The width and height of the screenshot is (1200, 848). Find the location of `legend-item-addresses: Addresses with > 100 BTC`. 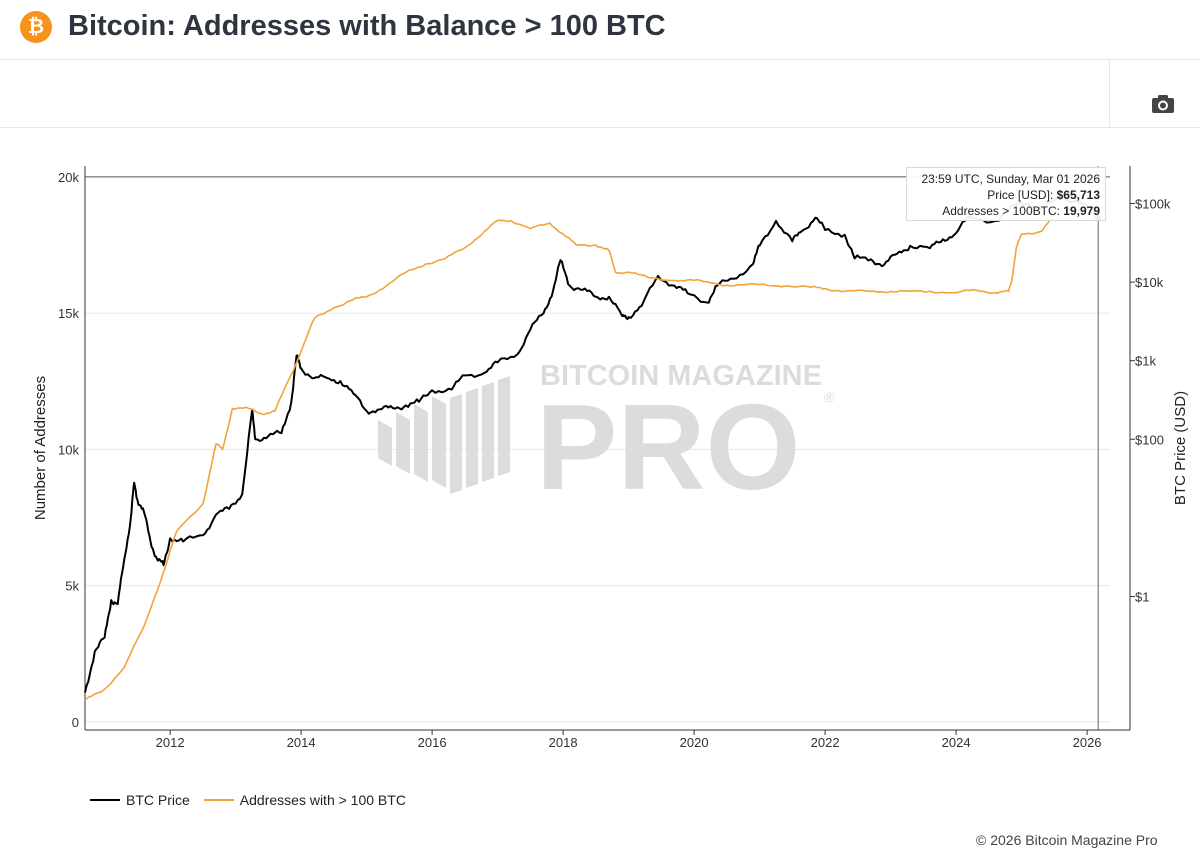

legend-item-addresses: Addresses with > 100 BTC is located at coordinates (304, 800).